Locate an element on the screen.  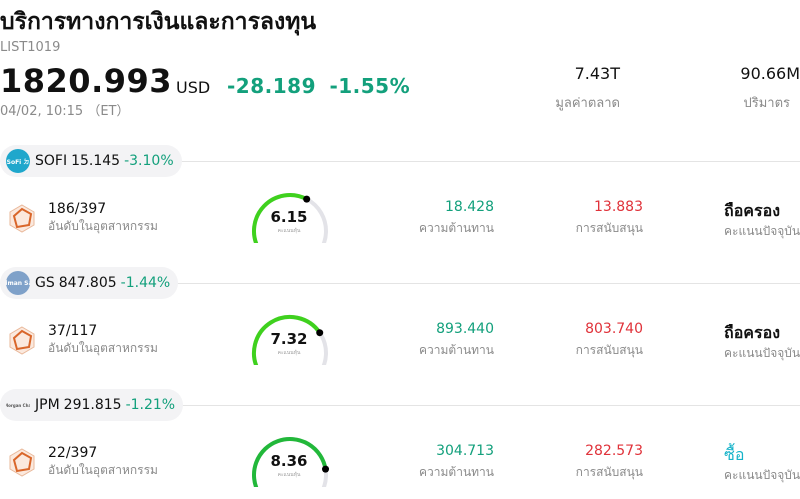
index-price: 1820.993 is located at coordinates (86, 81).